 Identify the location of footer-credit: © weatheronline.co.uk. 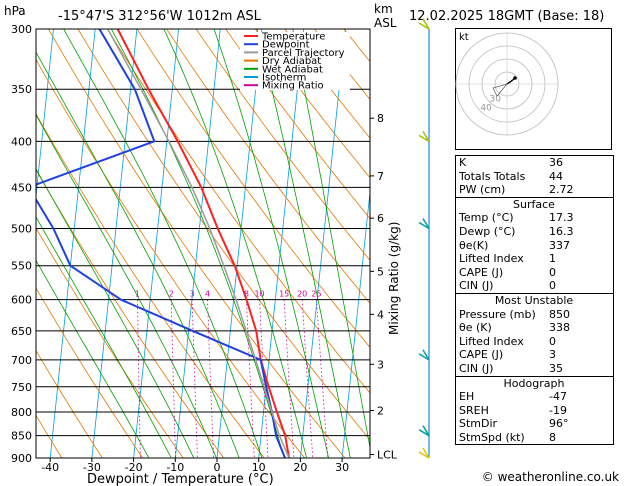
(550, 477).